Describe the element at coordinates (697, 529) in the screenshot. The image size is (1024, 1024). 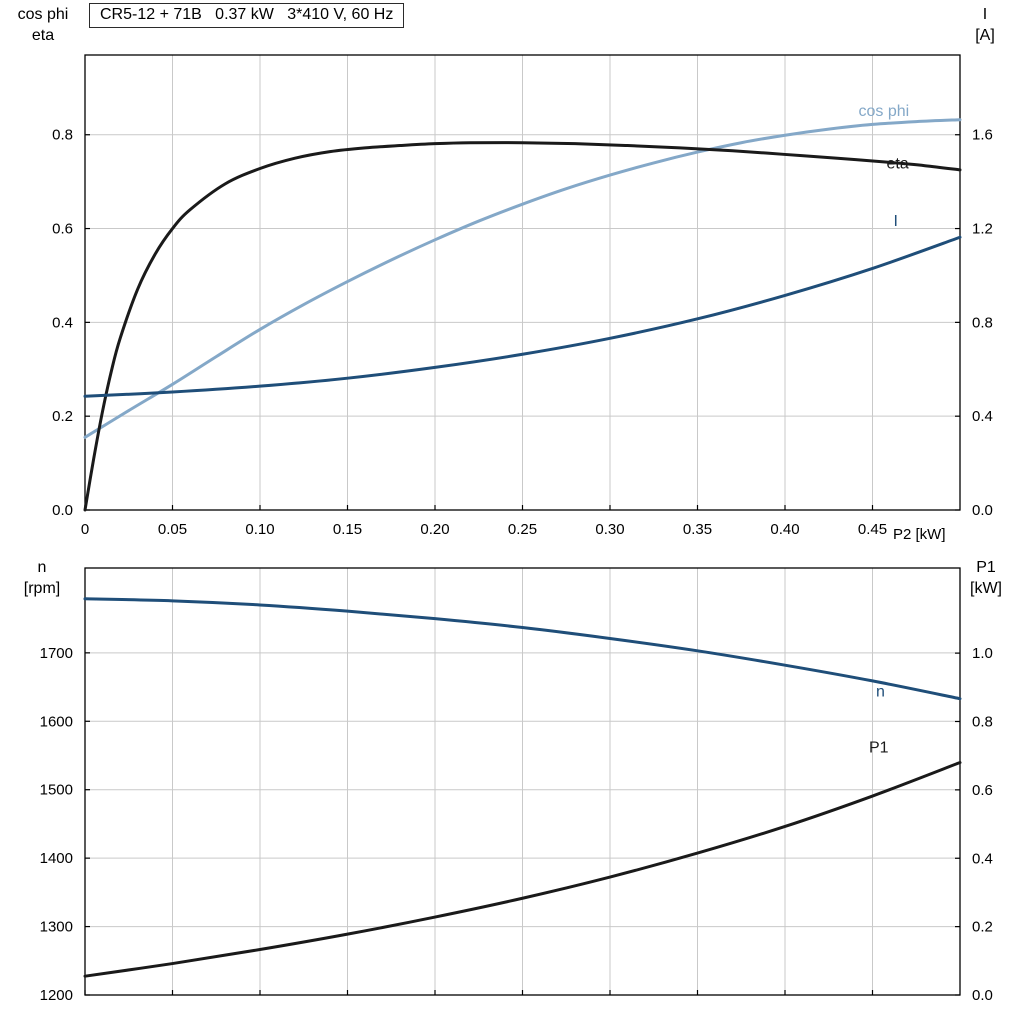
I see `x-tick-label: 0.35` at that location.